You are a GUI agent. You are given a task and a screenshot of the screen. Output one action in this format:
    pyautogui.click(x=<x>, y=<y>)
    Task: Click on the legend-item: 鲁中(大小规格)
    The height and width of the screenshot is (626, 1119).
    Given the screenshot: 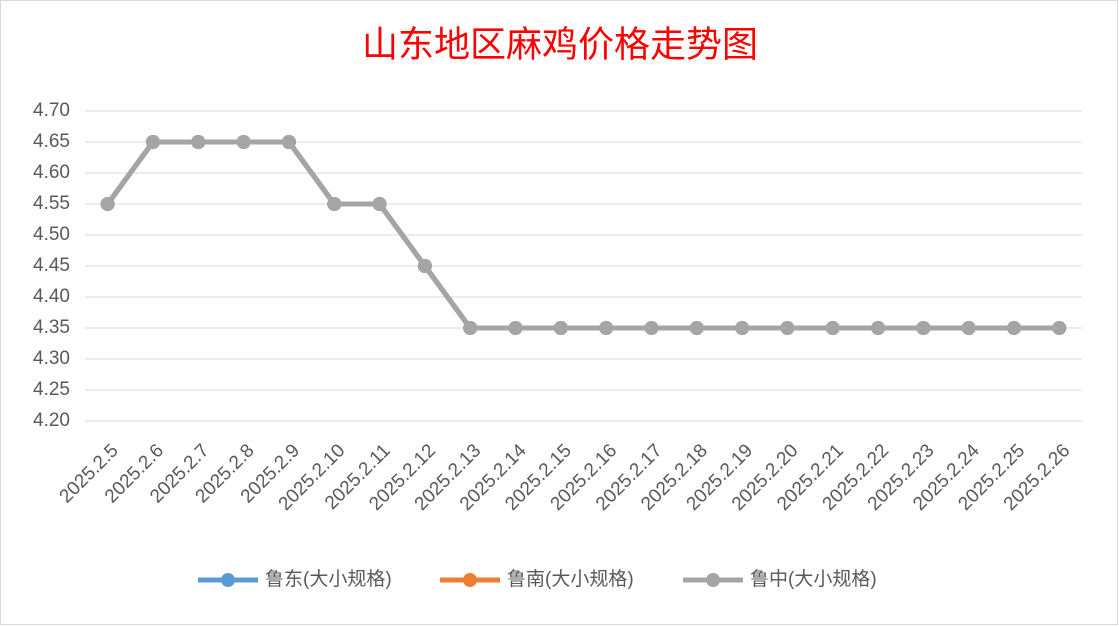 What is the action you would take?
    pyautogui.click(x=780, y=579)
    